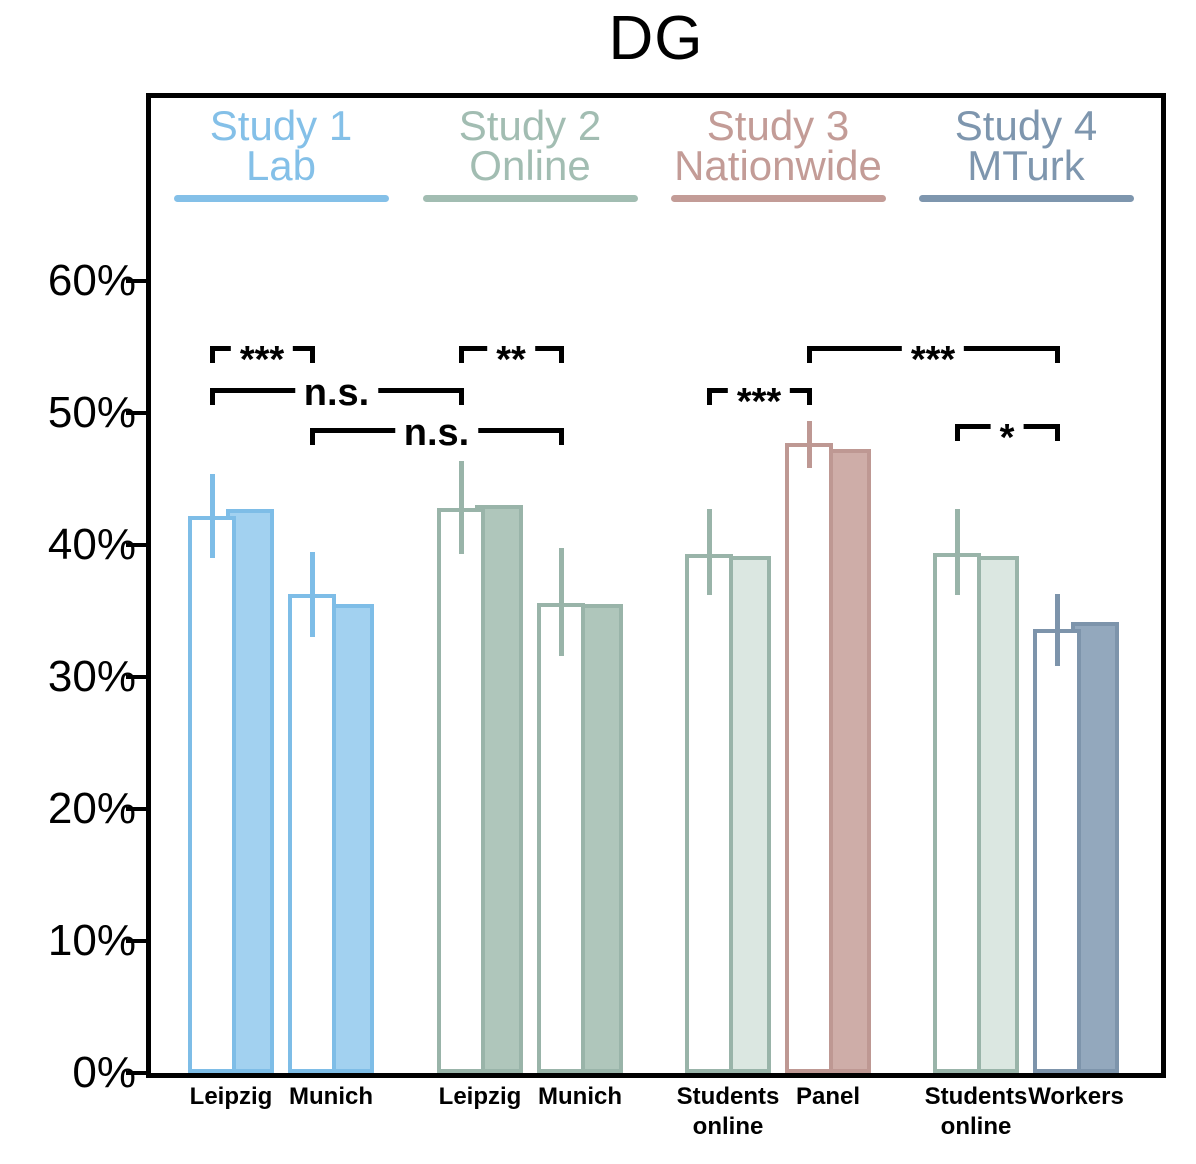 This screenshot has height=1164, width=1196. Describe the element at coordinates (1026, 145) in the screenshot. I see `study-header-s4: Study 4 MTurk` at that location.